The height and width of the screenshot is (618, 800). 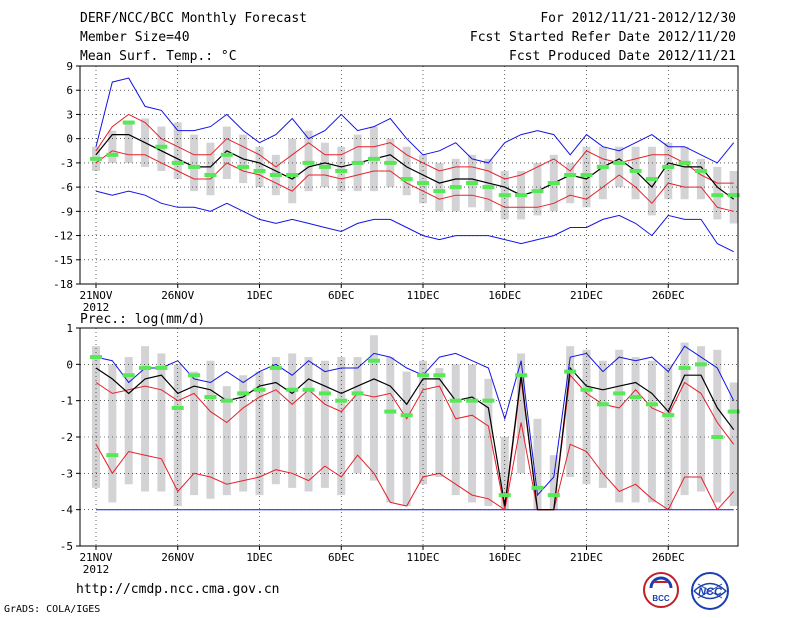 What do you see at coordinates (67, 510) in the screenshot?
I see `y-tick-label: -4` at bounding box center [67, 510].